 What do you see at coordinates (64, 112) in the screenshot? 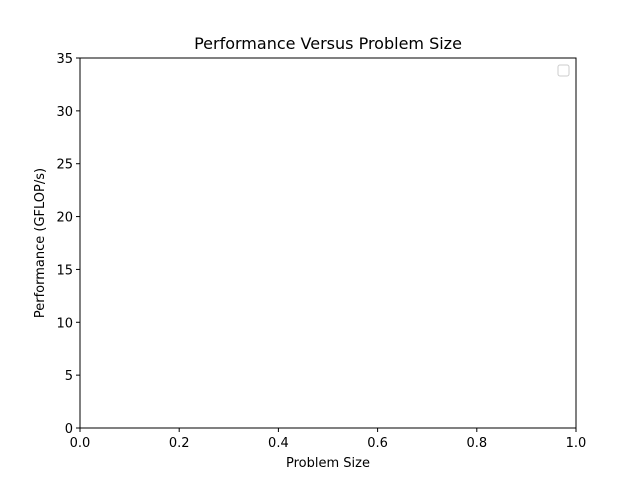
I see `y-tick-label: 30` at bounding box center [64, 112].